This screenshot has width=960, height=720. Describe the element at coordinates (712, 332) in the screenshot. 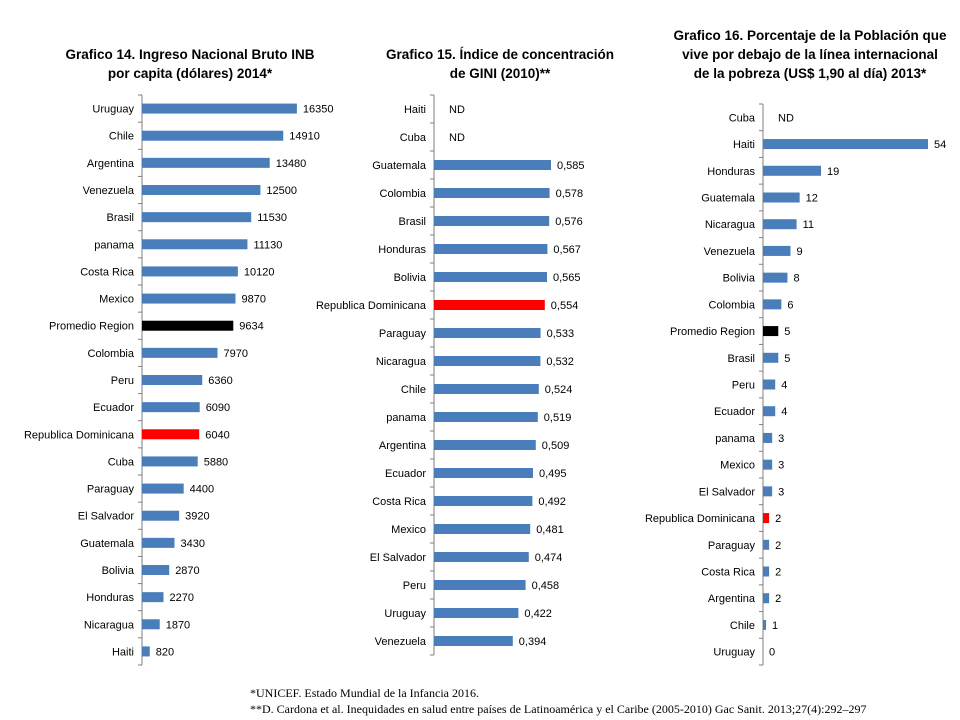

I see `chart16-category-label: Promedio Region` at that location.